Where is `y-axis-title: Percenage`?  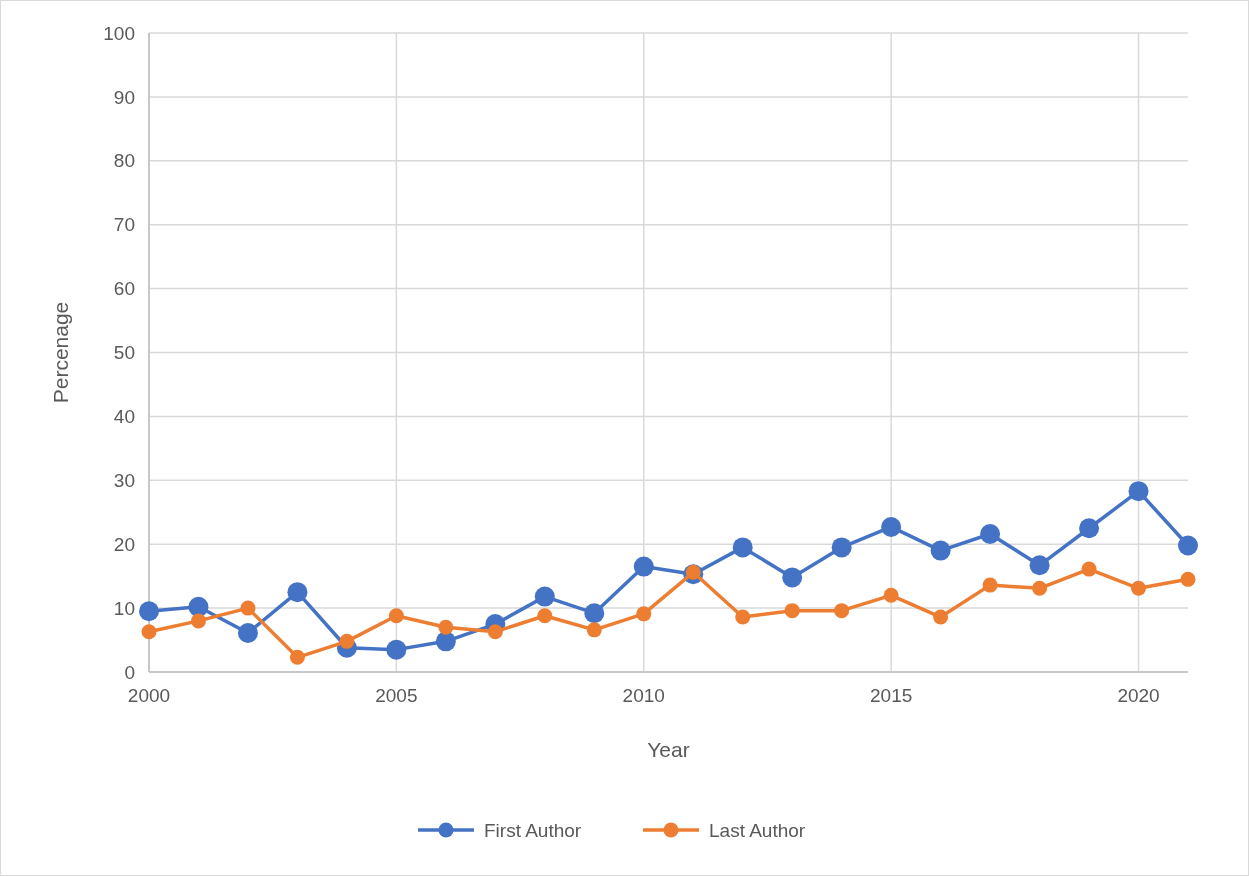
y-axis-title: Percenage is located at coordinates (60, 352).